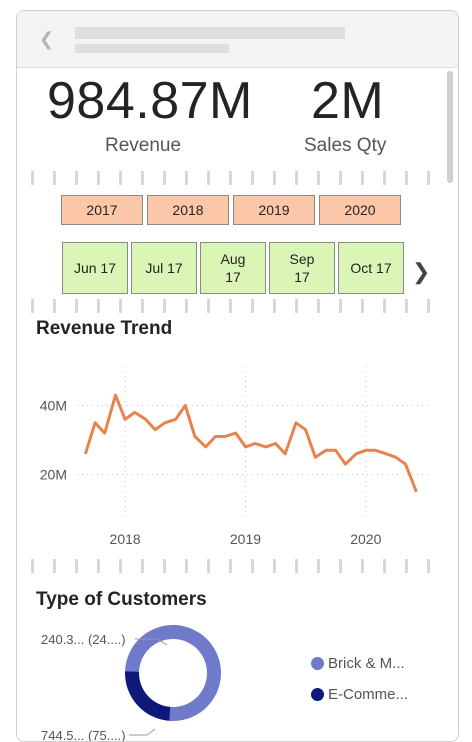 This screenshot has height=742, width=472. Describe the element at coordinates (150, 101) in the screenshot. I see `revenue-kpi-value: 984.87M` at that location.